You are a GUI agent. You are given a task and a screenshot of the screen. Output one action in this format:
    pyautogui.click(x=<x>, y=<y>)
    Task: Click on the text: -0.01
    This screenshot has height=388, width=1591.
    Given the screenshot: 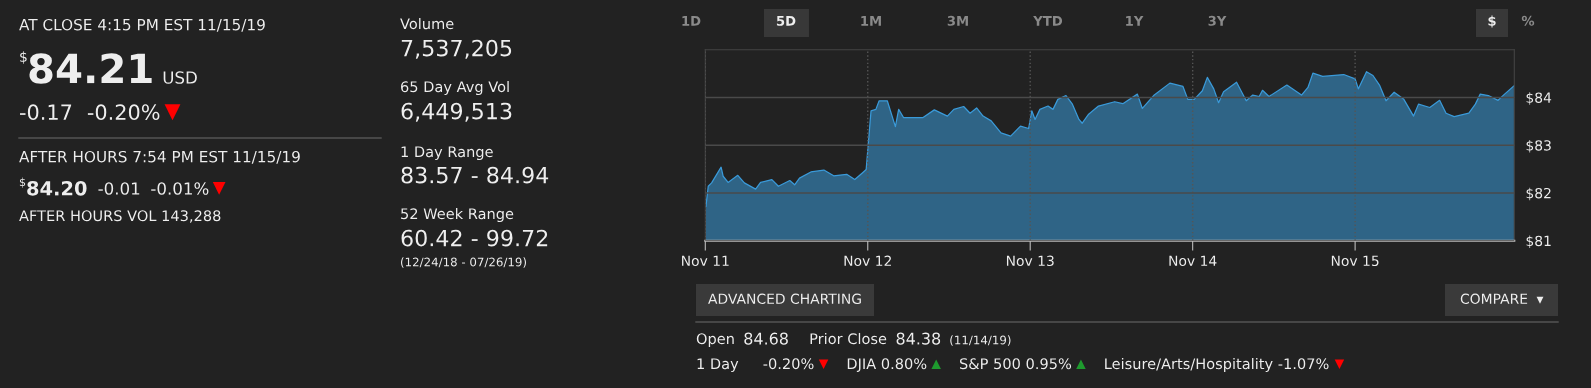 What is the action you would take?
    pyautogui.click(x=119, y=188)
    